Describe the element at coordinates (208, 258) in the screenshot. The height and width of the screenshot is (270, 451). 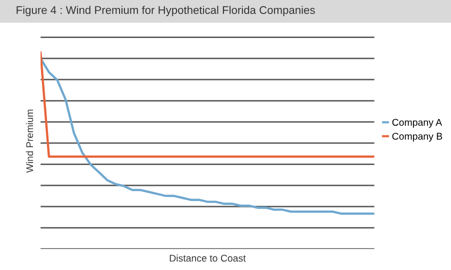
I see `x-axis-title: Distance to Coast` at that location.